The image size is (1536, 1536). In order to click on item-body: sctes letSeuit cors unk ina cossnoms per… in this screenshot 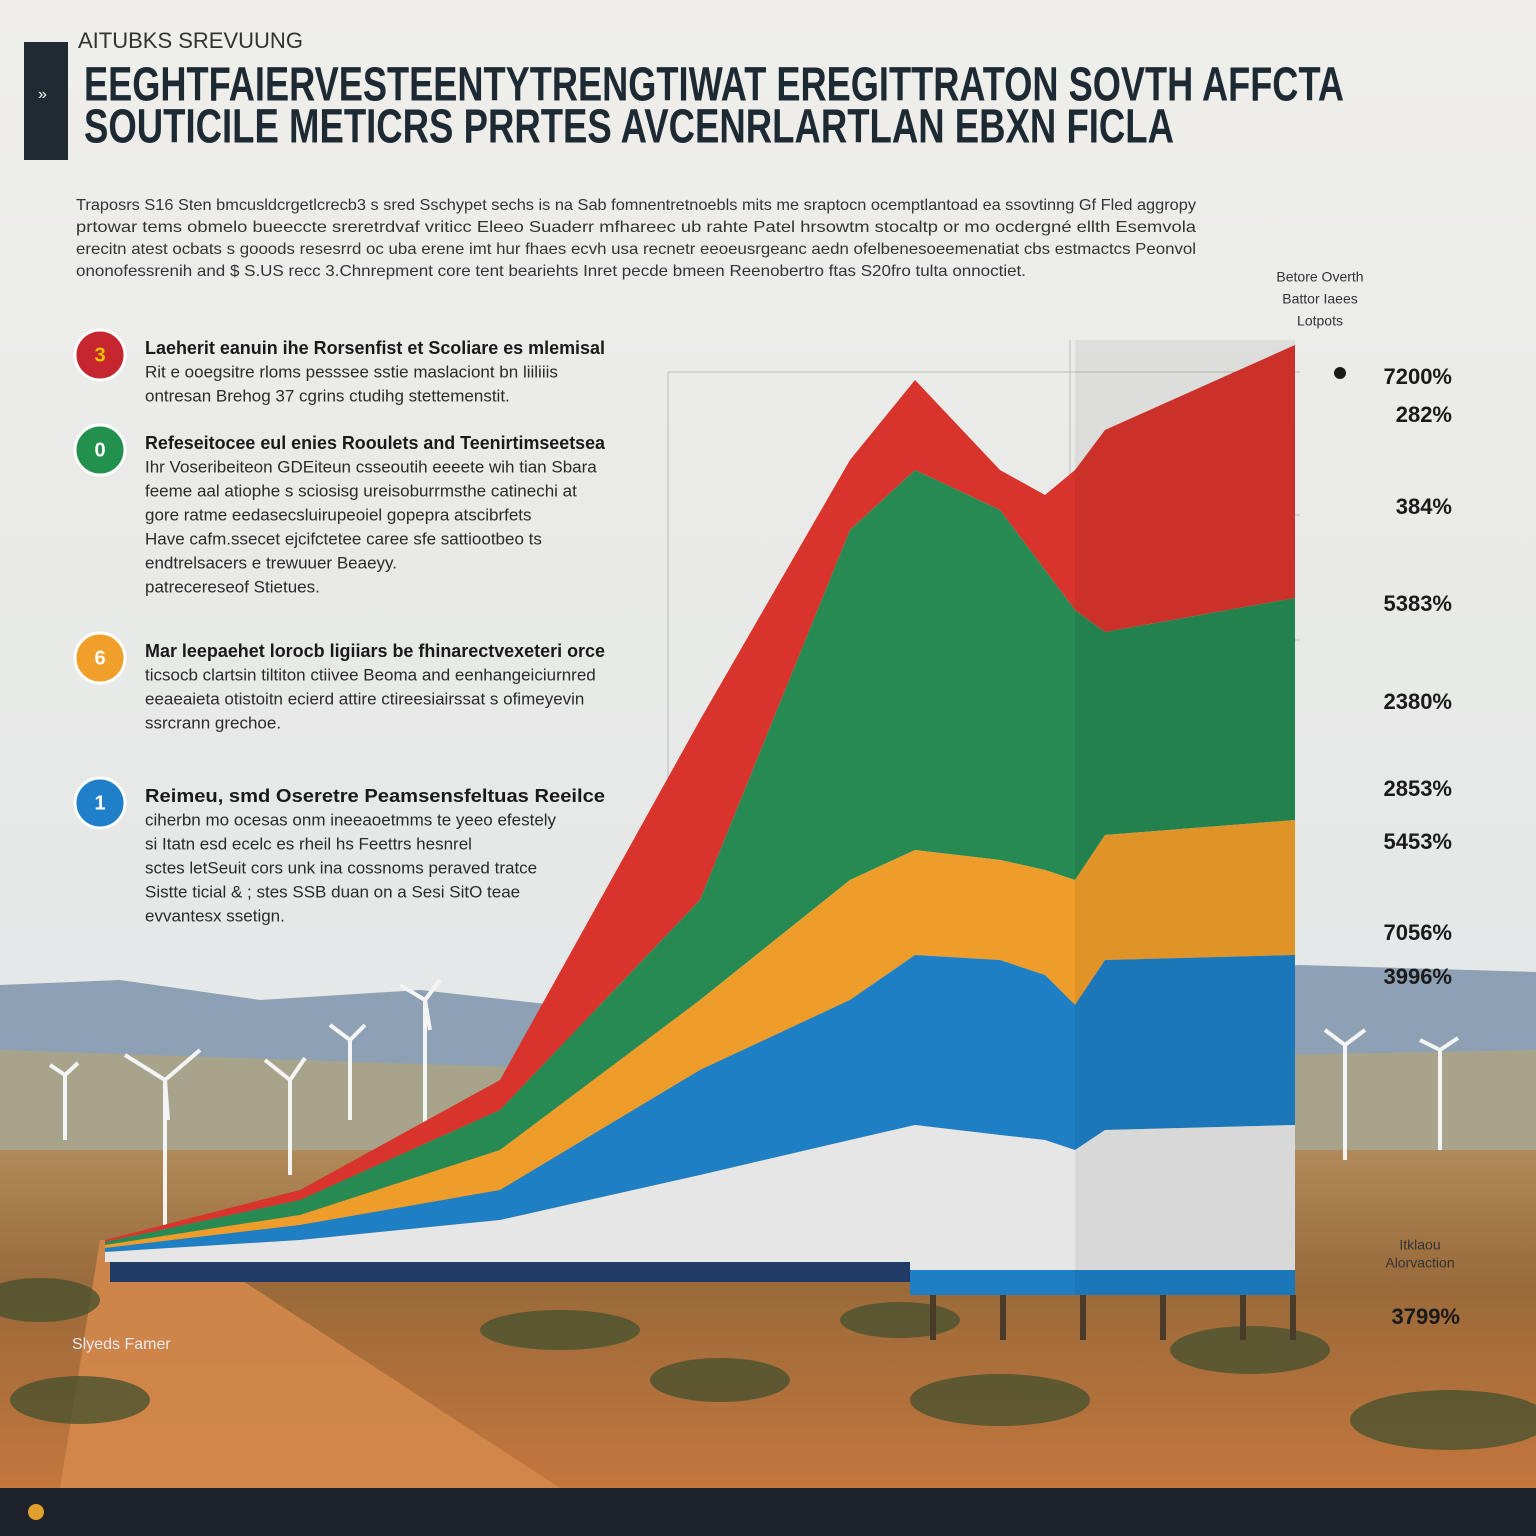, I will do `click(341, 867)`.